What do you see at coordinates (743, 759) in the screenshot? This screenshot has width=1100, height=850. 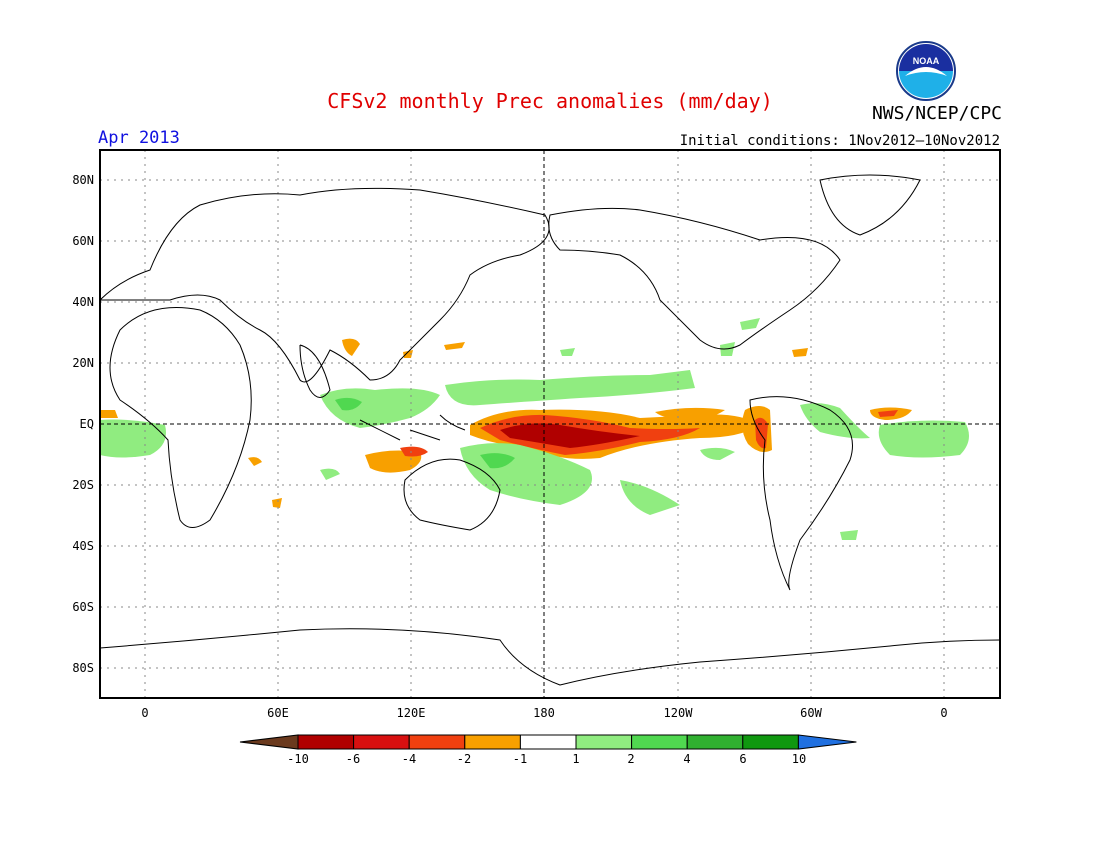 I see `colorbar-label: 6` at bounding box center [743, 759].